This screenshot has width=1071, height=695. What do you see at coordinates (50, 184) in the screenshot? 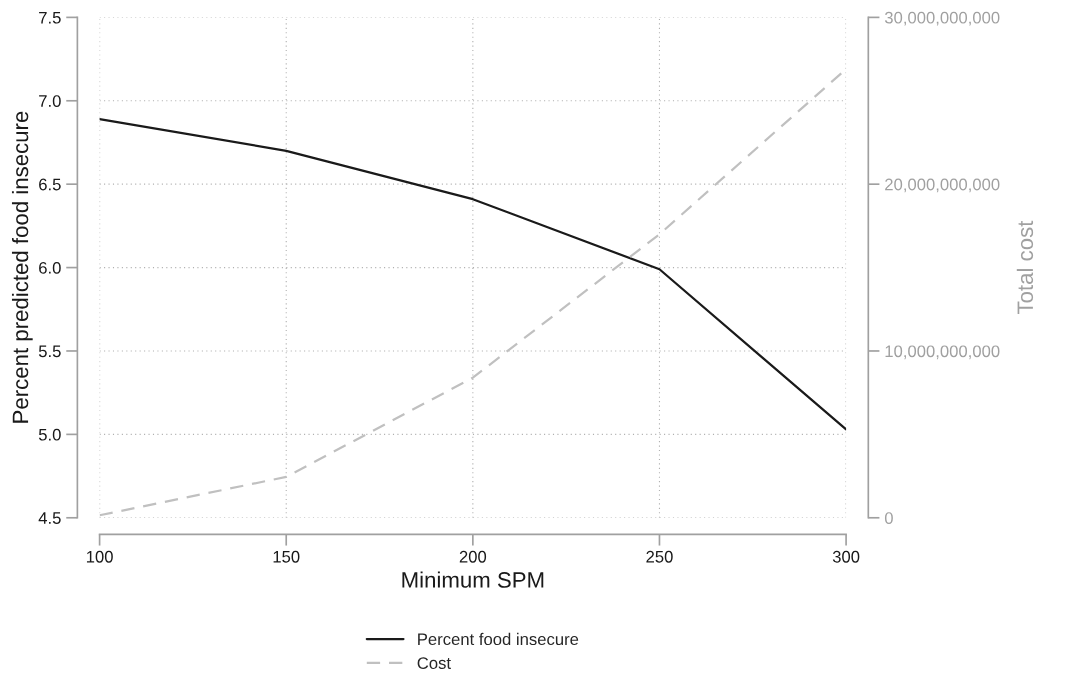
I see `y-tick-label: 6.5` at bounding box center [50, 184].